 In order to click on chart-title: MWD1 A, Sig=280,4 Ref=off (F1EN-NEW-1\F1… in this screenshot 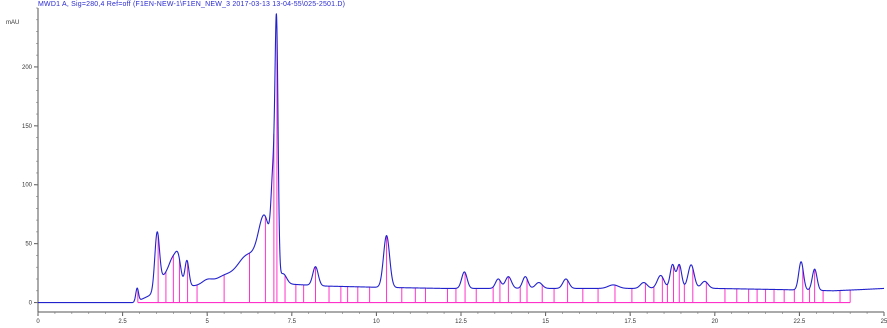, I will do `click(192, 4)`.